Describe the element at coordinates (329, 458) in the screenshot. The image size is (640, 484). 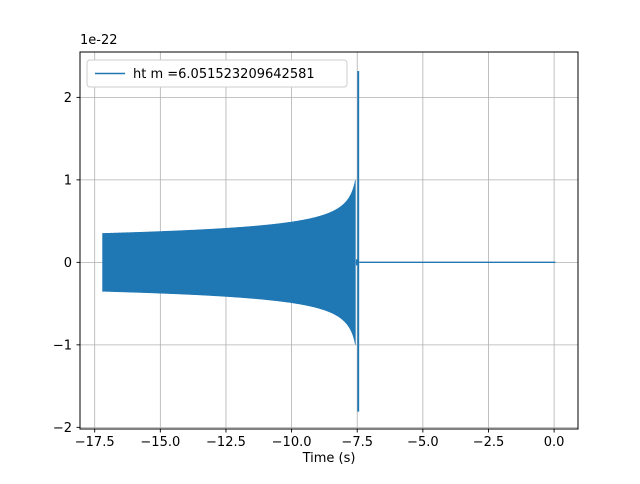
I see `x-axis-label: Time (s)` at that location.